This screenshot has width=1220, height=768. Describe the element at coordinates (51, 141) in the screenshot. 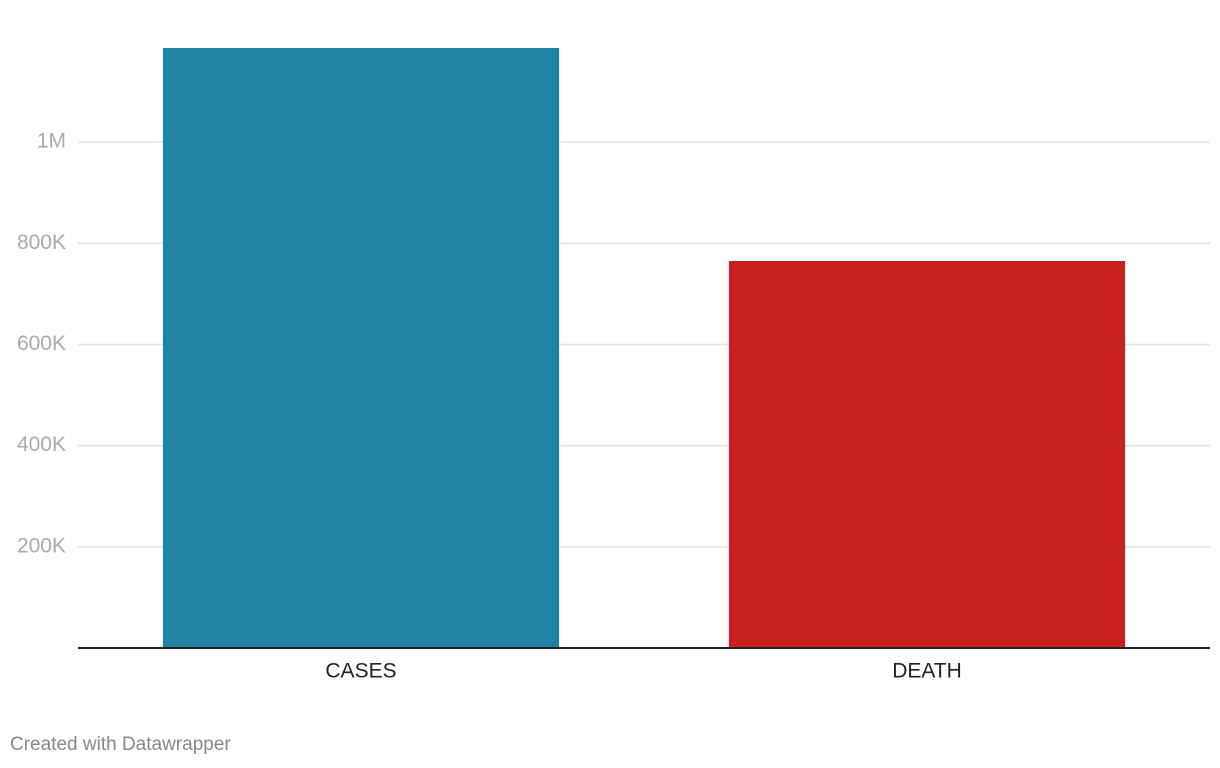

I see `y-tick-label: 1M` at that location.